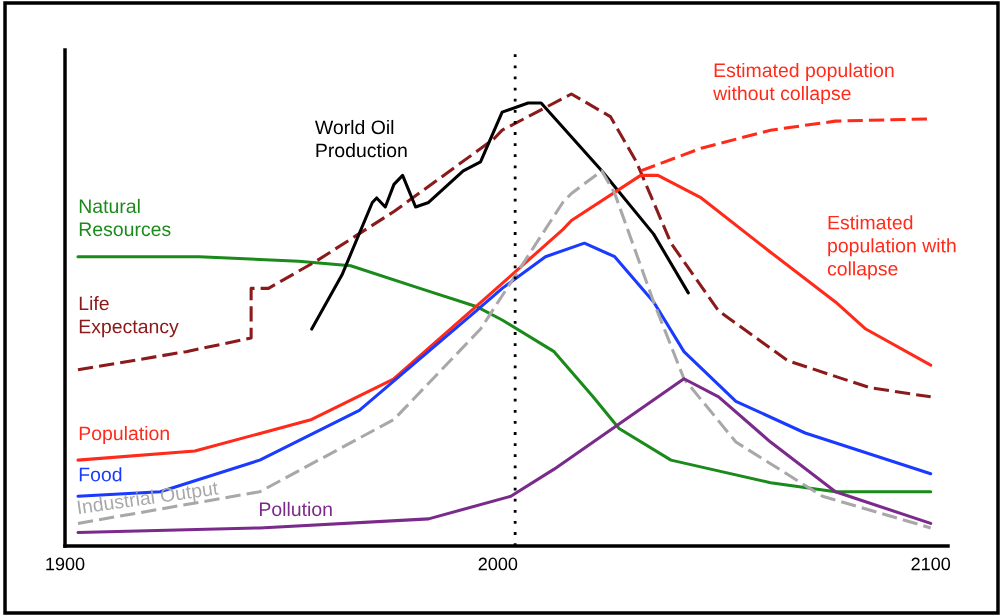 Image resolution: width=1003 pixels, height=616 pixels. What do you see at coordinates (129, 317) in the screenshot?
I see `series-label: Life Expectancy` at bounding box center [129, 317].